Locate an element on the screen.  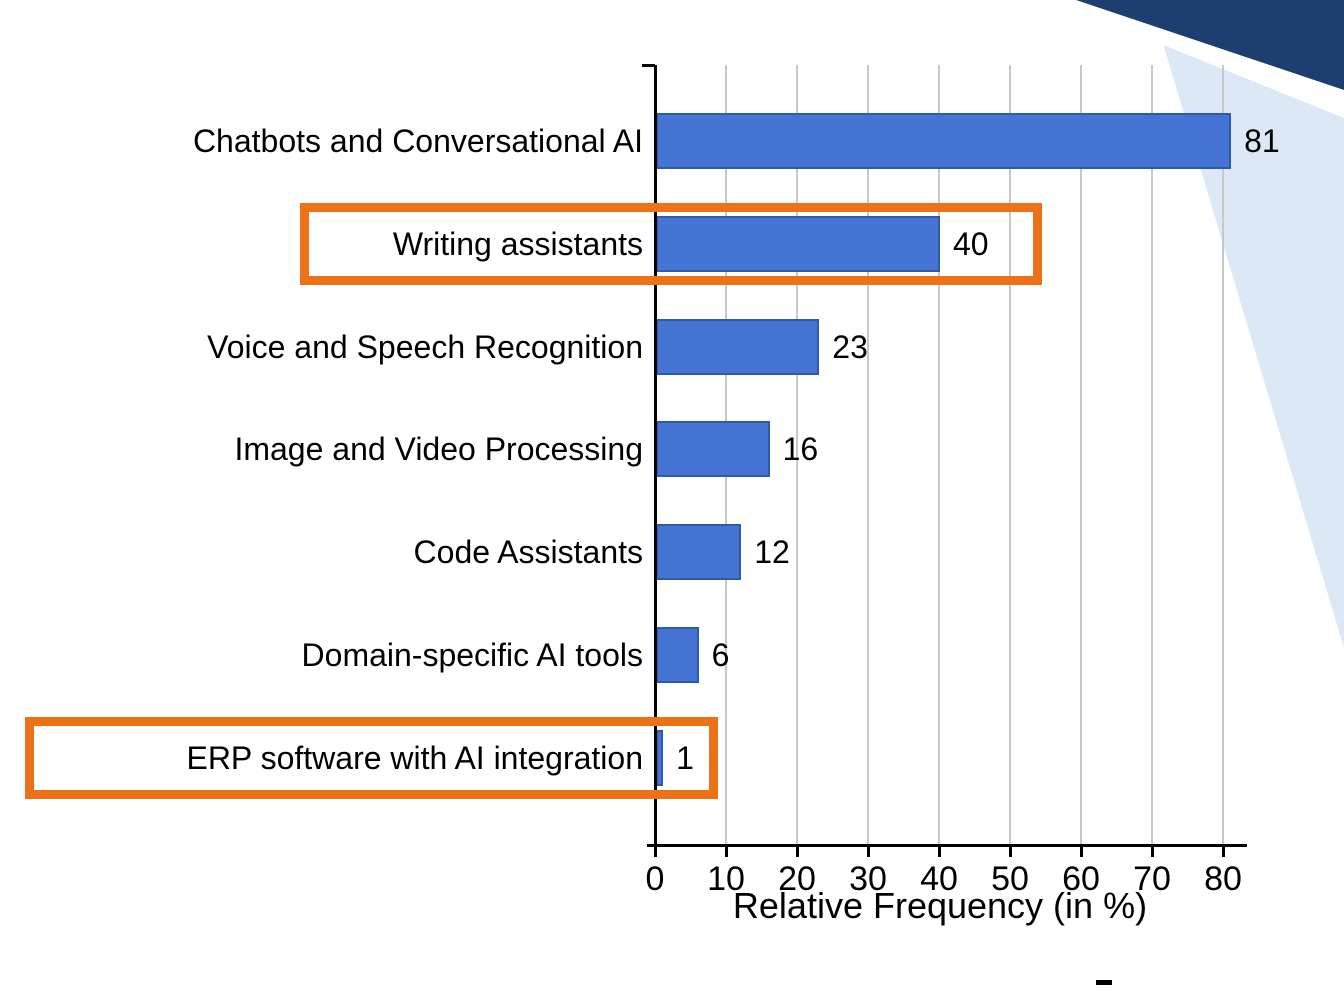
x-tick-label: 30 is located at coordinates (868, 879).